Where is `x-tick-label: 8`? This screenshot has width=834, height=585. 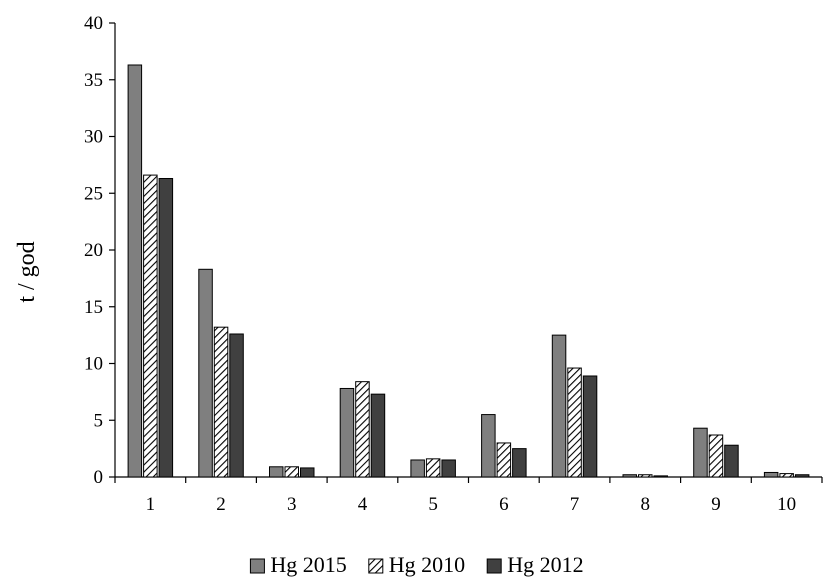
x-tick-label: 8 is located at coordinates (646, 504).